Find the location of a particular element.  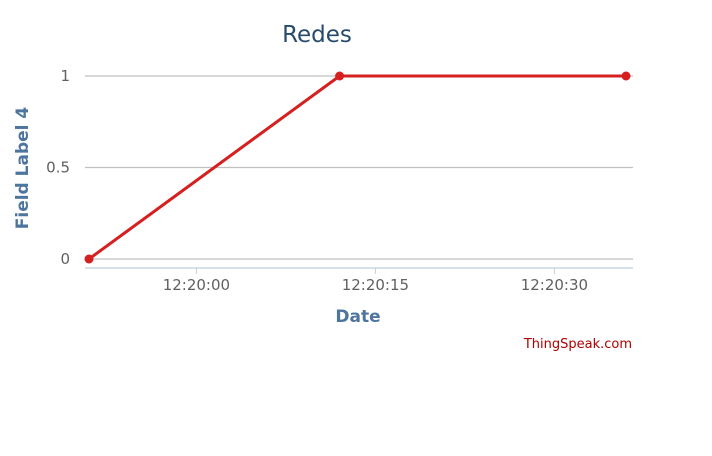

x-tick-labels: 12:20:00 12:20:15 12:20:30 is located at coordinates (375, 285).